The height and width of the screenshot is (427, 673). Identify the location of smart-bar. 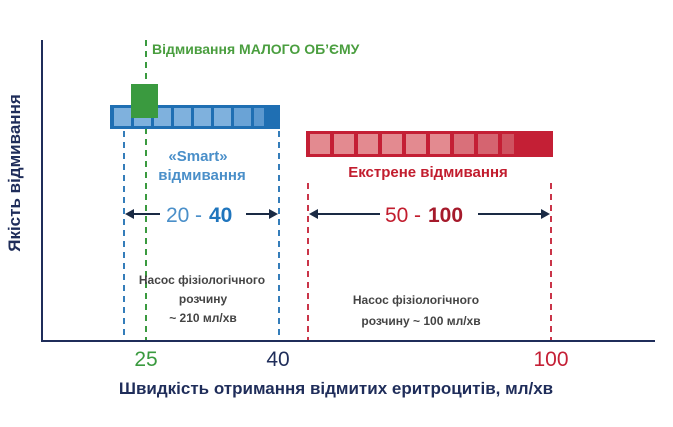
(195, 117).